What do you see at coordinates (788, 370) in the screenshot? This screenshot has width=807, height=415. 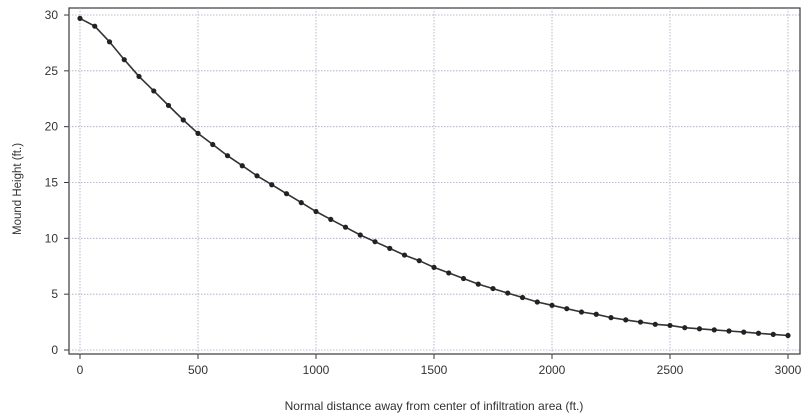 I see `x-tick-label: 3000` at bounding box center [788, 370].